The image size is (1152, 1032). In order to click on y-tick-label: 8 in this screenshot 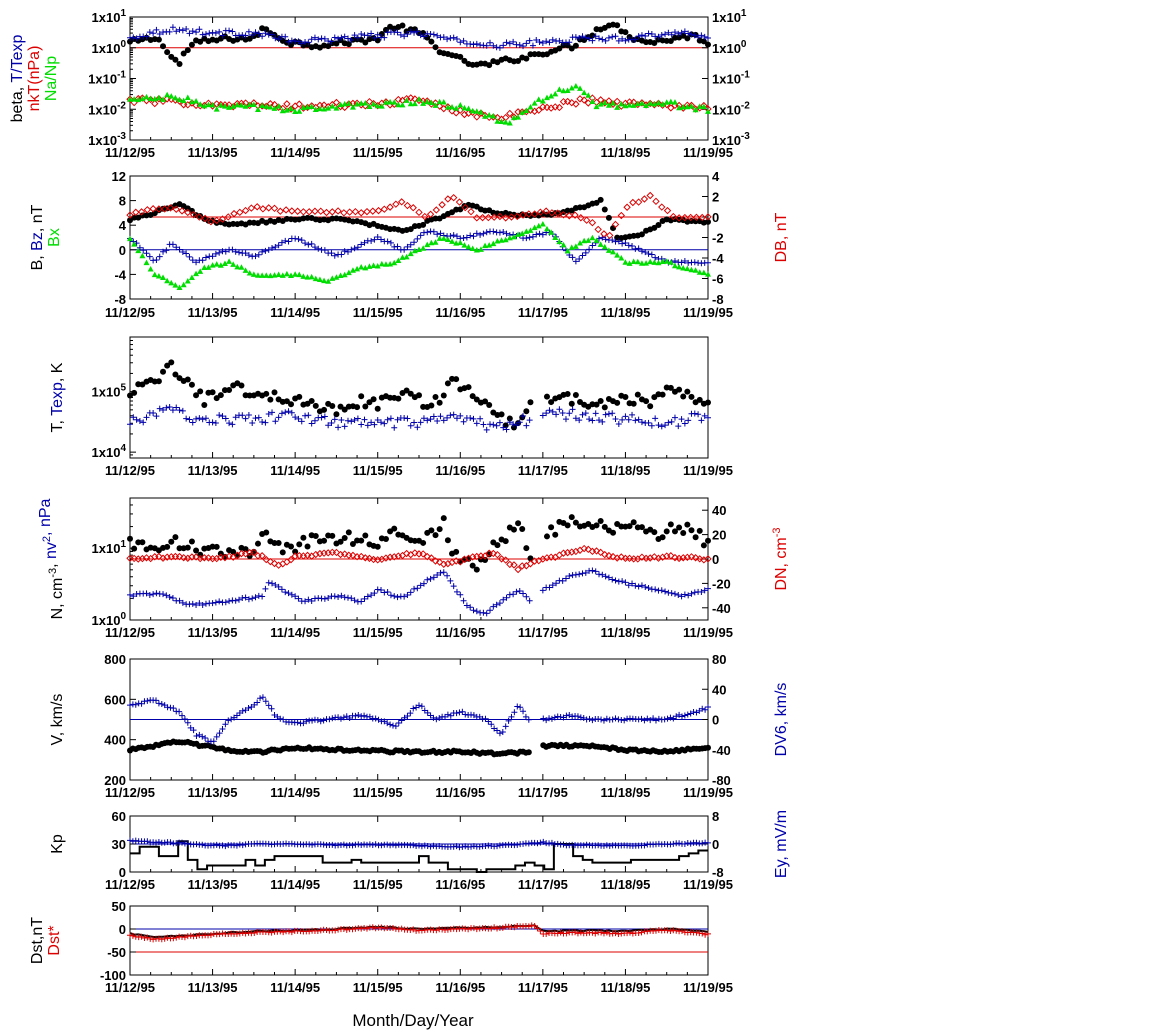, I will do `click(122, 201)`.